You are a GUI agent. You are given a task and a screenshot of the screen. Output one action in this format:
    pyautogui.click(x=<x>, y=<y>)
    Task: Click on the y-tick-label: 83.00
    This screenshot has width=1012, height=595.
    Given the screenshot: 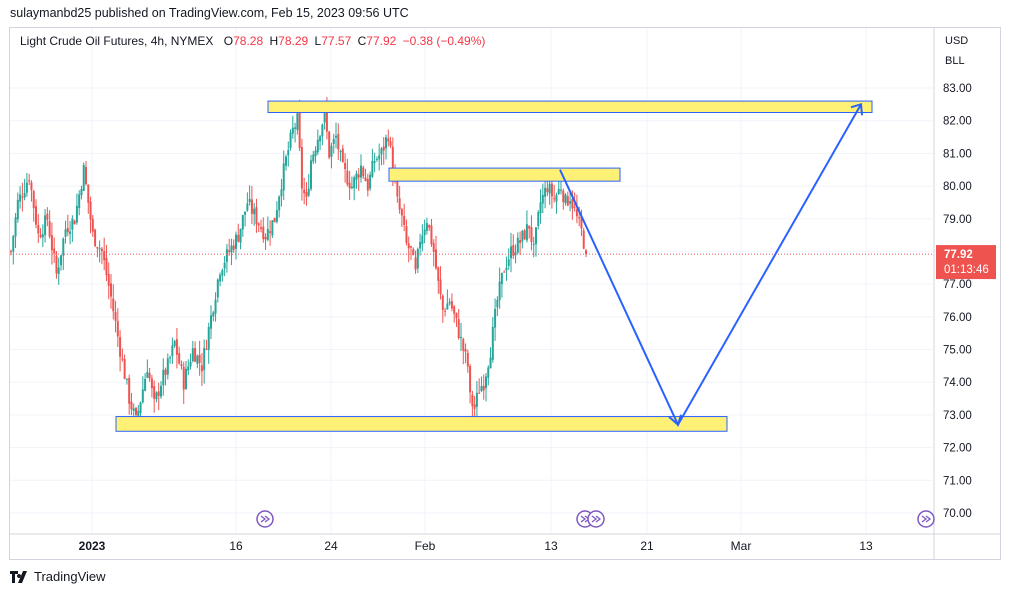 What is the action you would take?
    pyautogui.click(x=957, y=89)
    